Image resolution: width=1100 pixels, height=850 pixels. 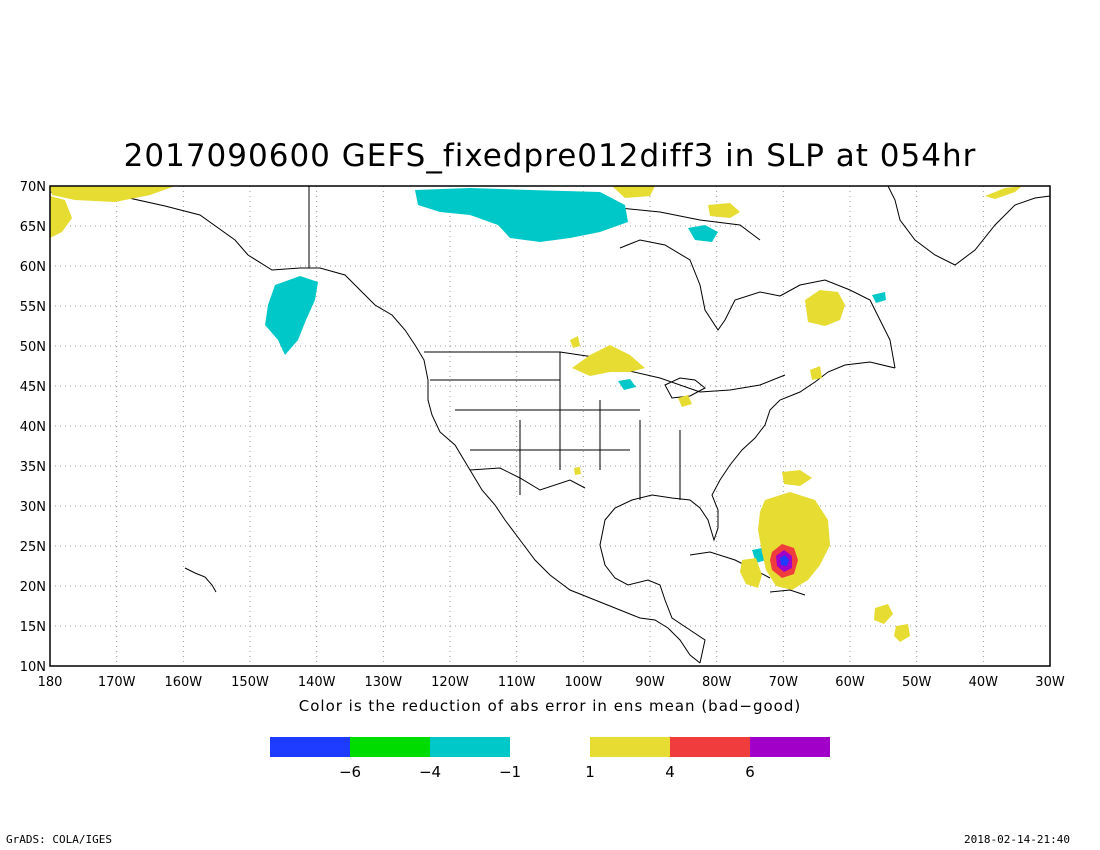 What do you see at coordinates (555, 426) in the screenshot?
I see `state-lines` at bounding box center [555, 426].